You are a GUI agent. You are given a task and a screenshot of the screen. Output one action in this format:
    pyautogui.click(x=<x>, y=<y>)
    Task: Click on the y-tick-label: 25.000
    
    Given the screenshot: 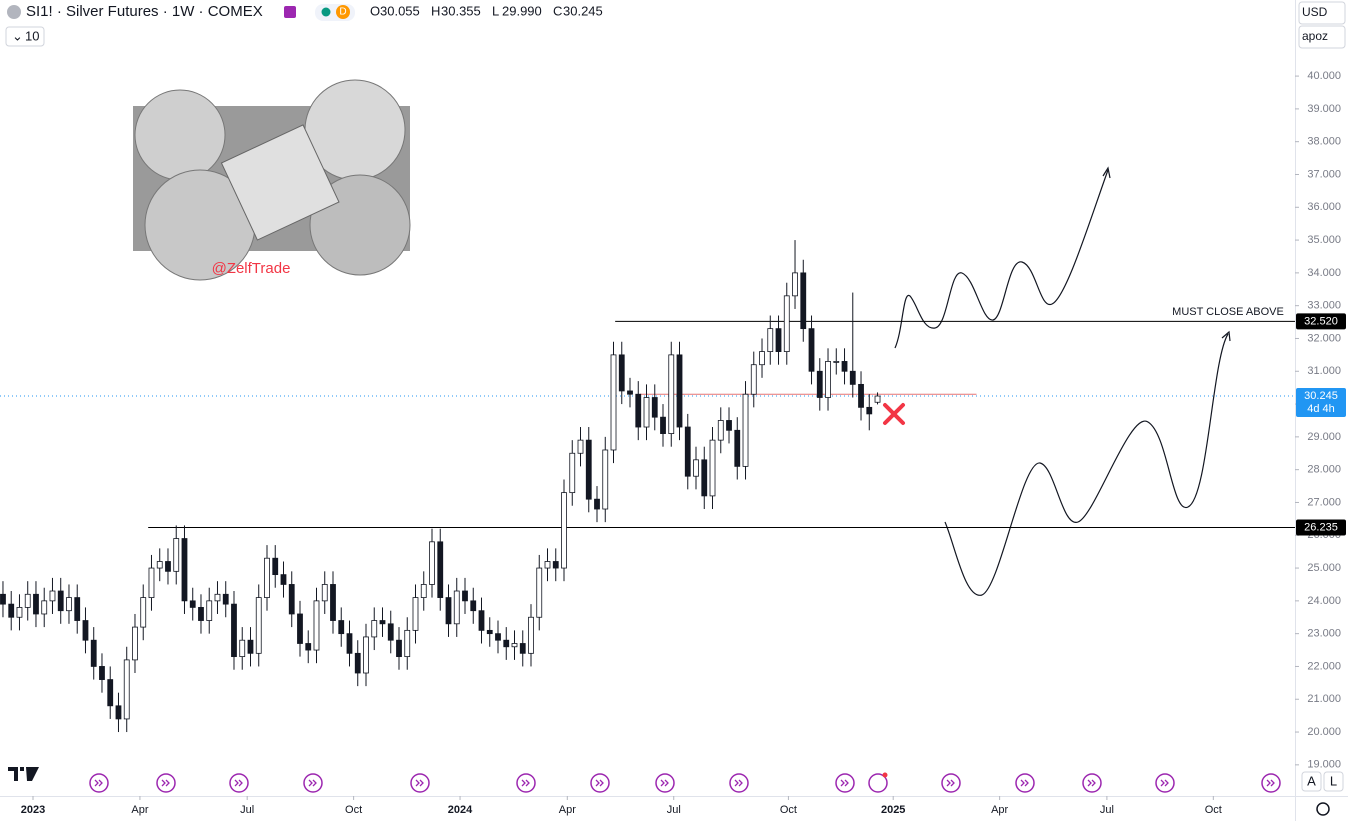 What is the action you would take?
    pyautogui.click(x=1324, y=568)
    